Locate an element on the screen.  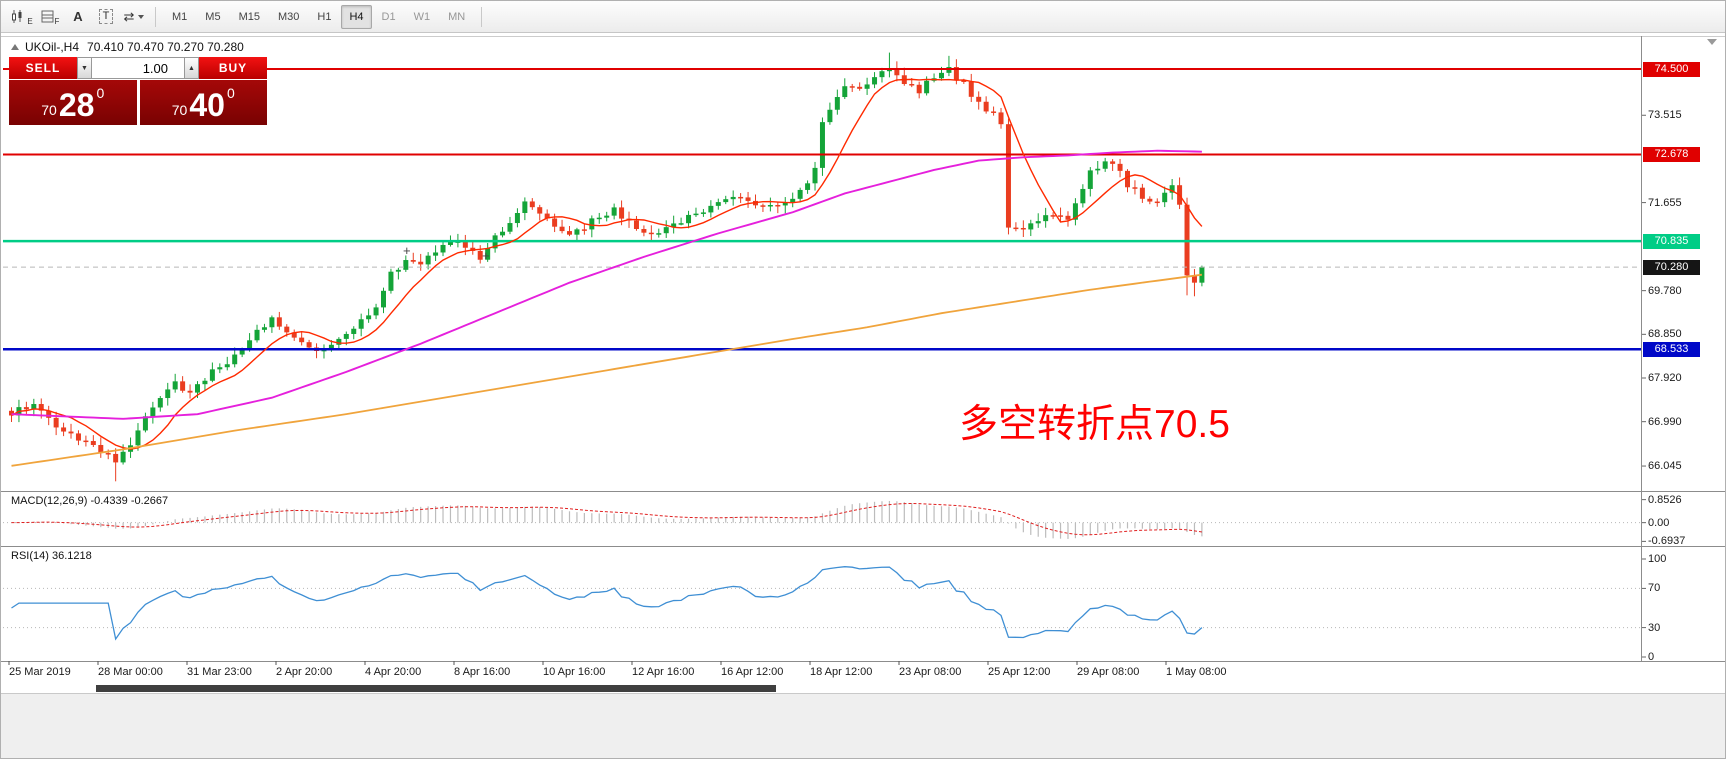
timeframe-h4: H4 is located at coordinates (356, 16).